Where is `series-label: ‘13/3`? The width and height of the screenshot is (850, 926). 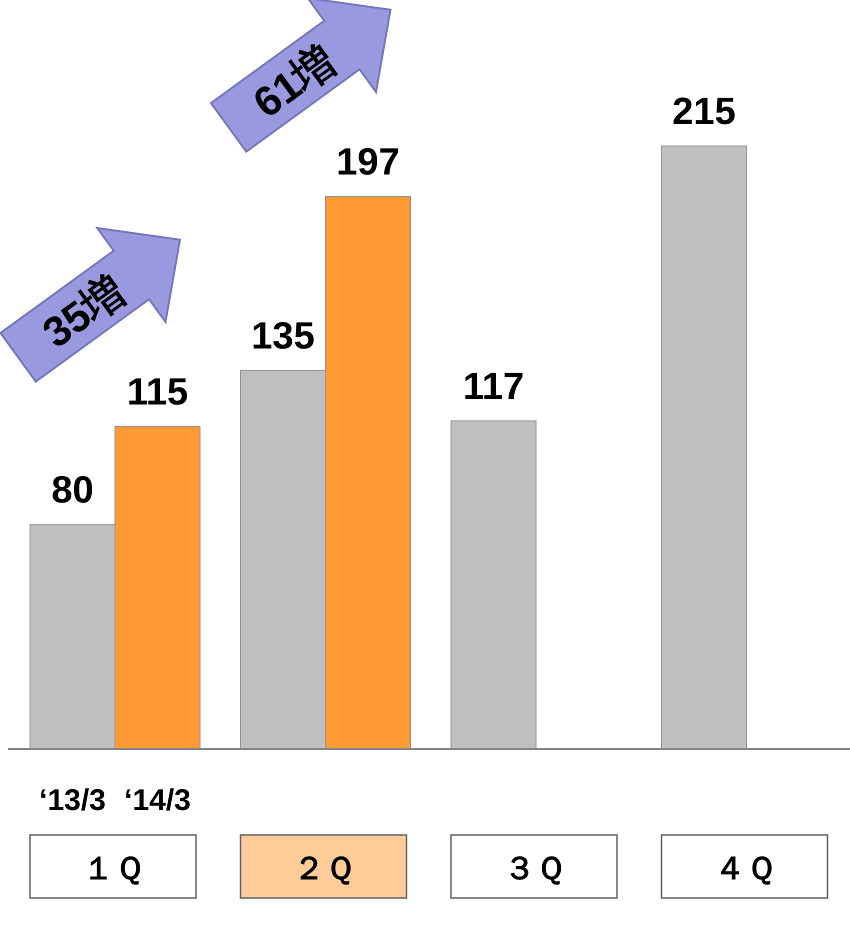
series-label: ‘13/3 is located at coordinates (72, 800).